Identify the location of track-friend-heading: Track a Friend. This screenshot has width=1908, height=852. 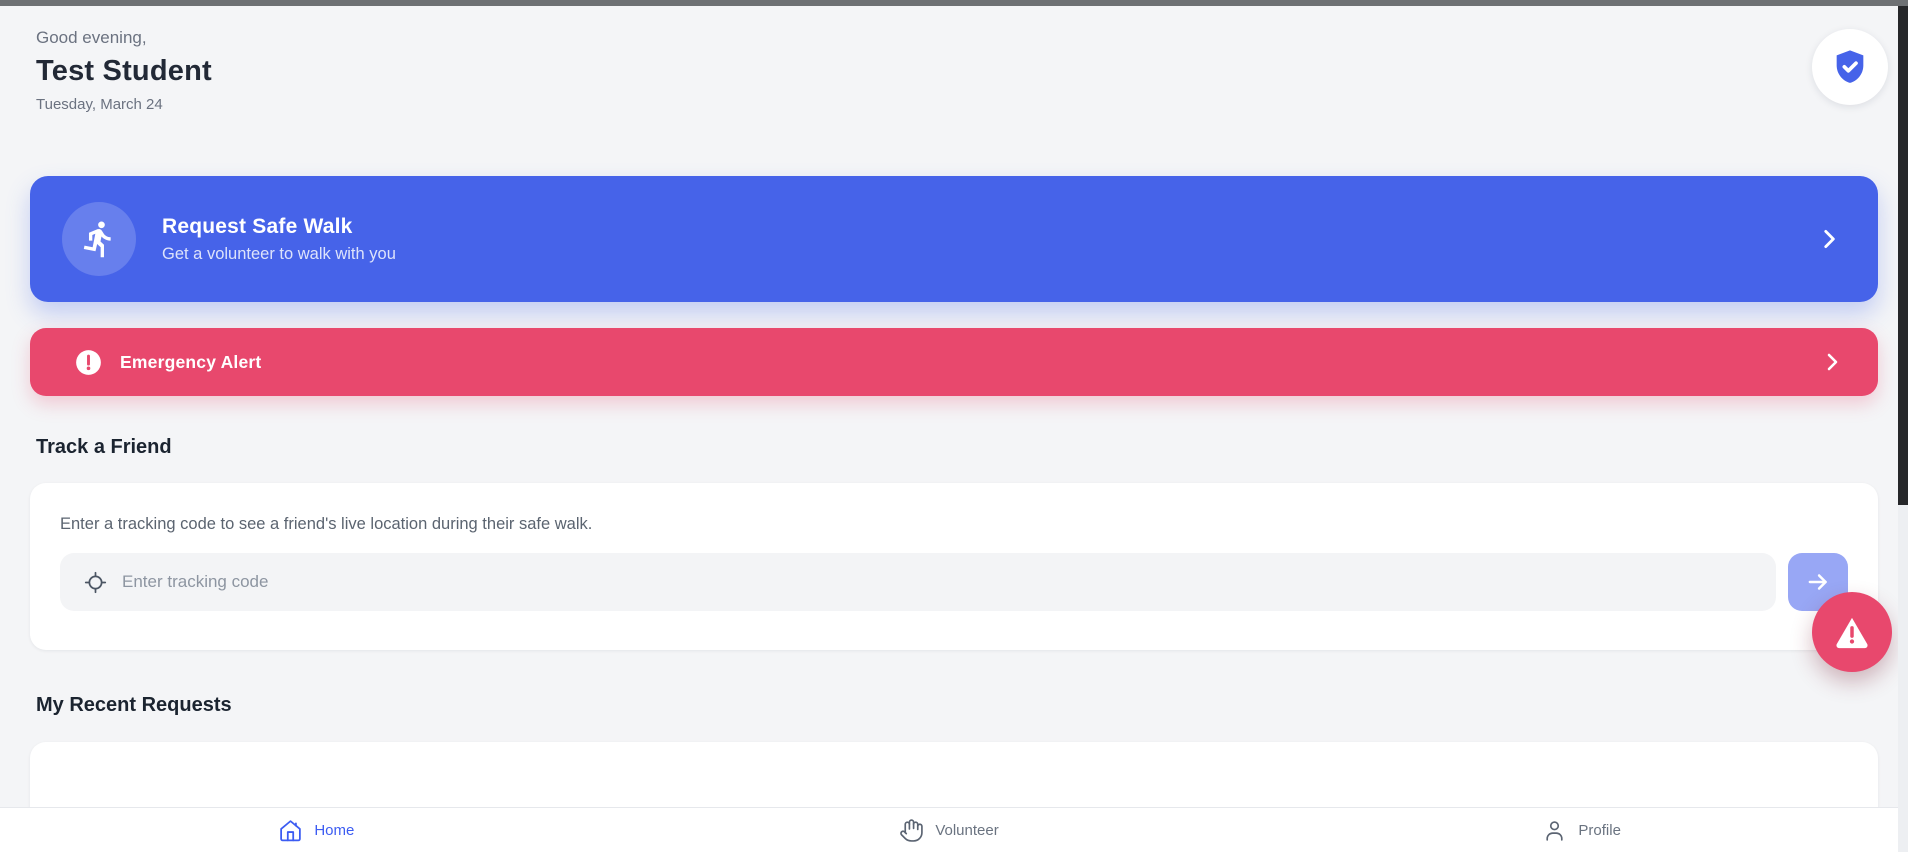
(104, 447).